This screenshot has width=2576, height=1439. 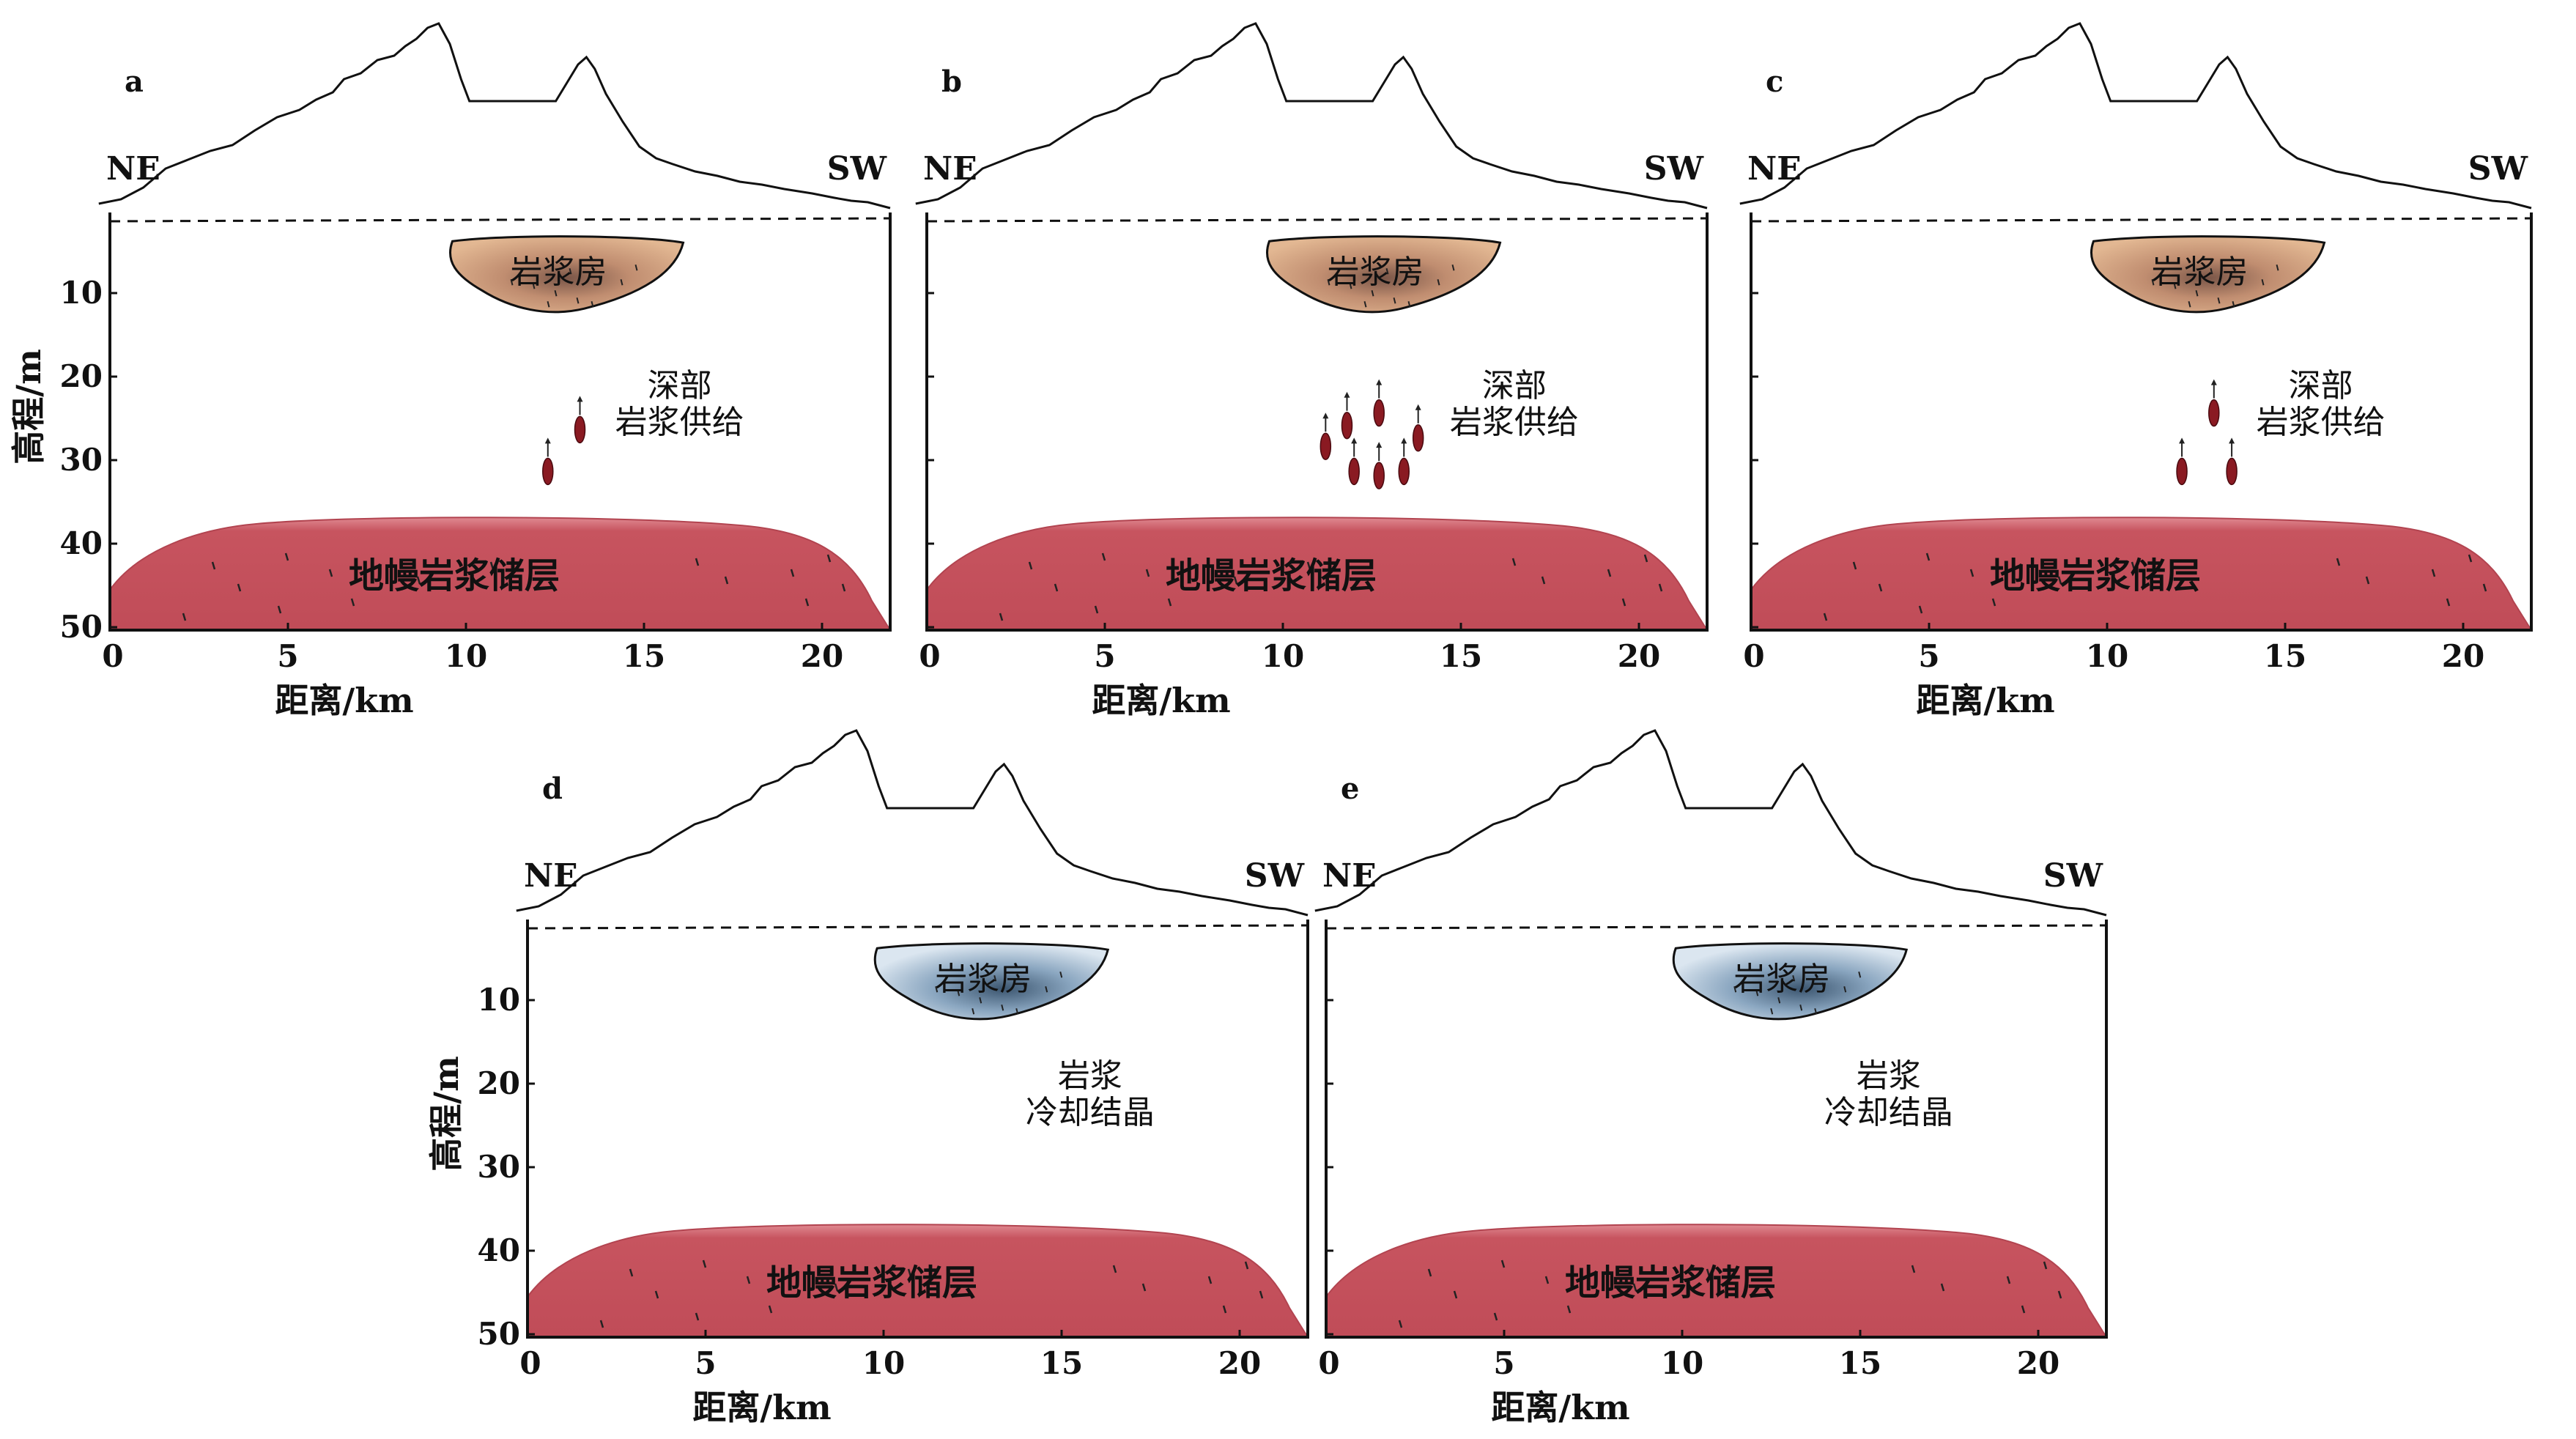 What do you see at coordinates (2321, 422) in the screenshot?
I see `deep_supply-label-line: 岩浆供给` at bounding box center [2321, 422].